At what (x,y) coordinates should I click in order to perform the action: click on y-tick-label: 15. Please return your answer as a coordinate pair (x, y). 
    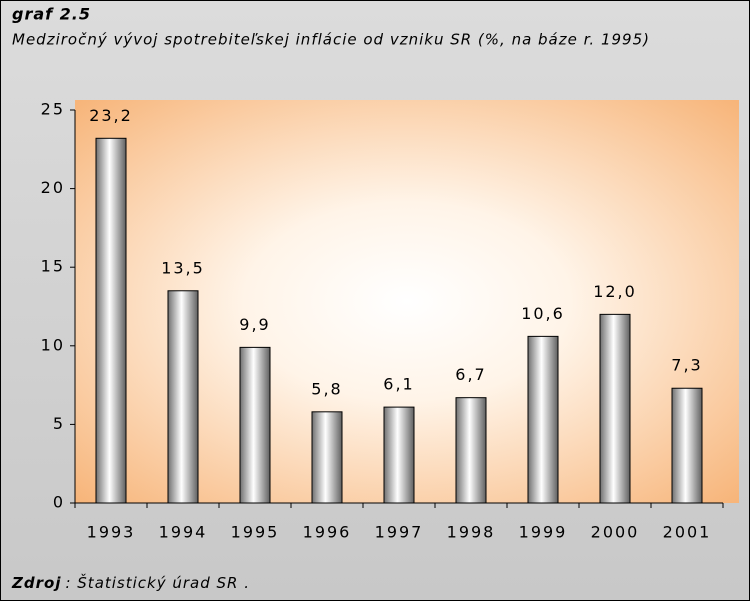
    Looking at the image, I should click on (53, 266).